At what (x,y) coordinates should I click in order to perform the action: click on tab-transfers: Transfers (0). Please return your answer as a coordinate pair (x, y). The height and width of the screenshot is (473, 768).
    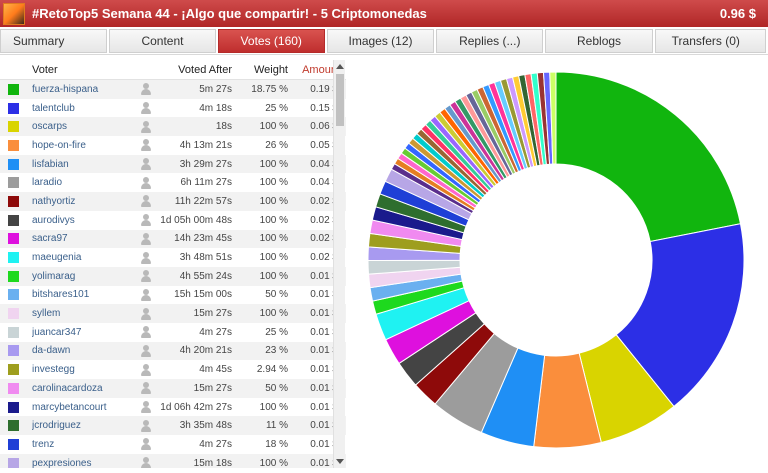
    Looking at the image, I should click on (710, 41).